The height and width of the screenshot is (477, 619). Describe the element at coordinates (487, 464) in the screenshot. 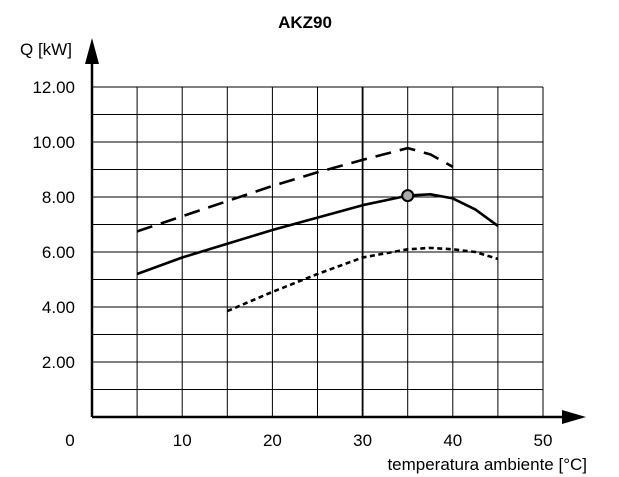

I see `x-axis-label: temperatura ambiente [°C]` at that location.